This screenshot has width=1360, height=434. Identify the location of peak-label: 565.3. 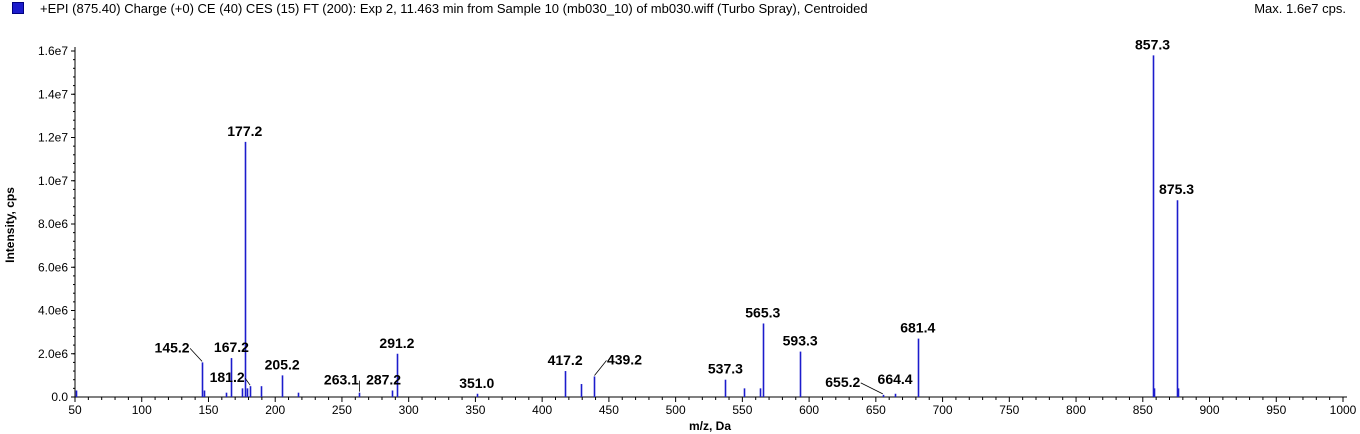
(762, 312).